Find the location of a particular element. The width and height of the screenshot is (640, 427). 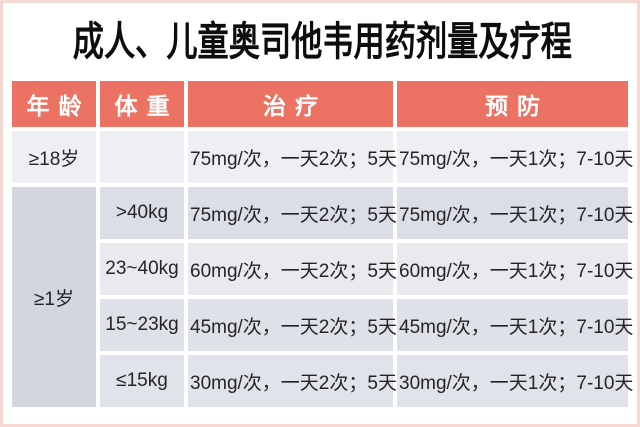

column-header-treatment: 治疗 is located at coordinates (290, 104).